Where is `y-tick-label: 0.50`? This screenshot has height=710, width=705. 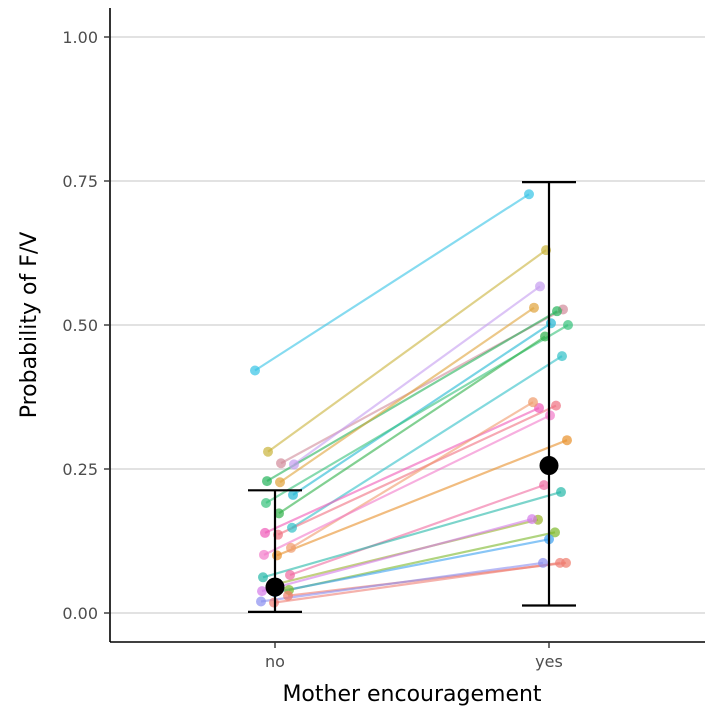
y-tick-label: 0.50 is located at coordinates (80, 325).